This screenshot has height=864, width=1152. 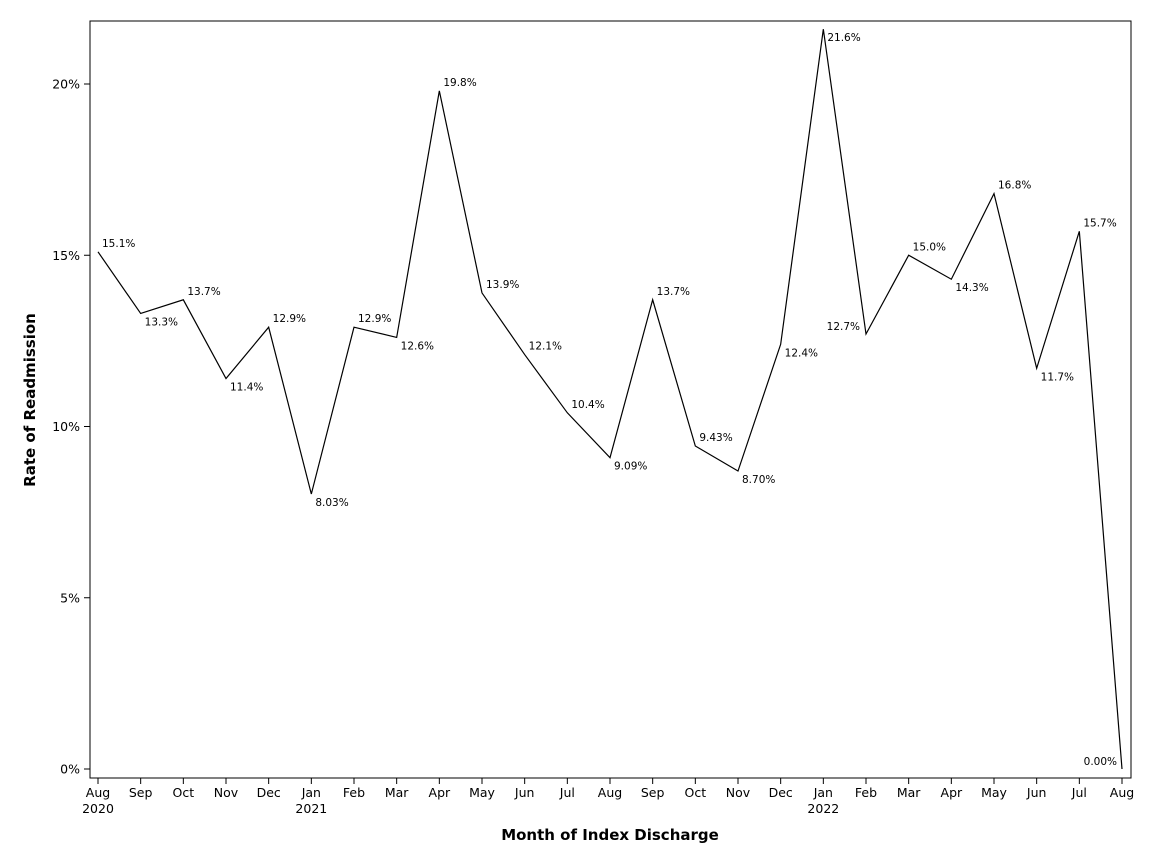 What do you see at coordinates (994, 792) in the screenshot?
I see `x-tick-label-21: May` at bounding box center [994, 792].